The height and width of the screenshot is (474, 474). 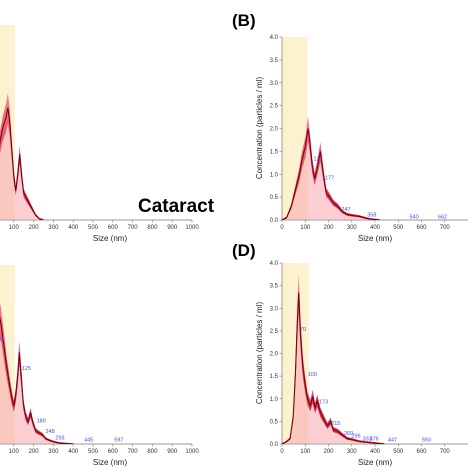 I want to click on peak-label: 358, so click(x=371, y=215).